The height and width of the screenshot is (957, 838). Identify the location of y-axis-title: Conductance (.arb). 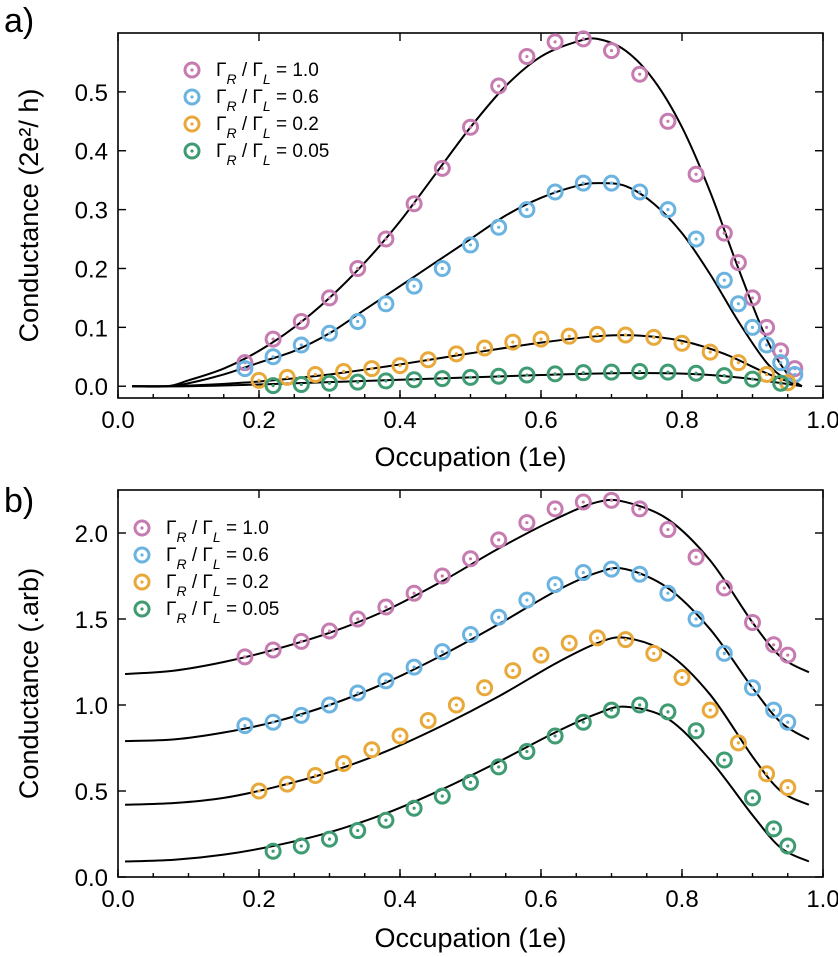
(29, 683).